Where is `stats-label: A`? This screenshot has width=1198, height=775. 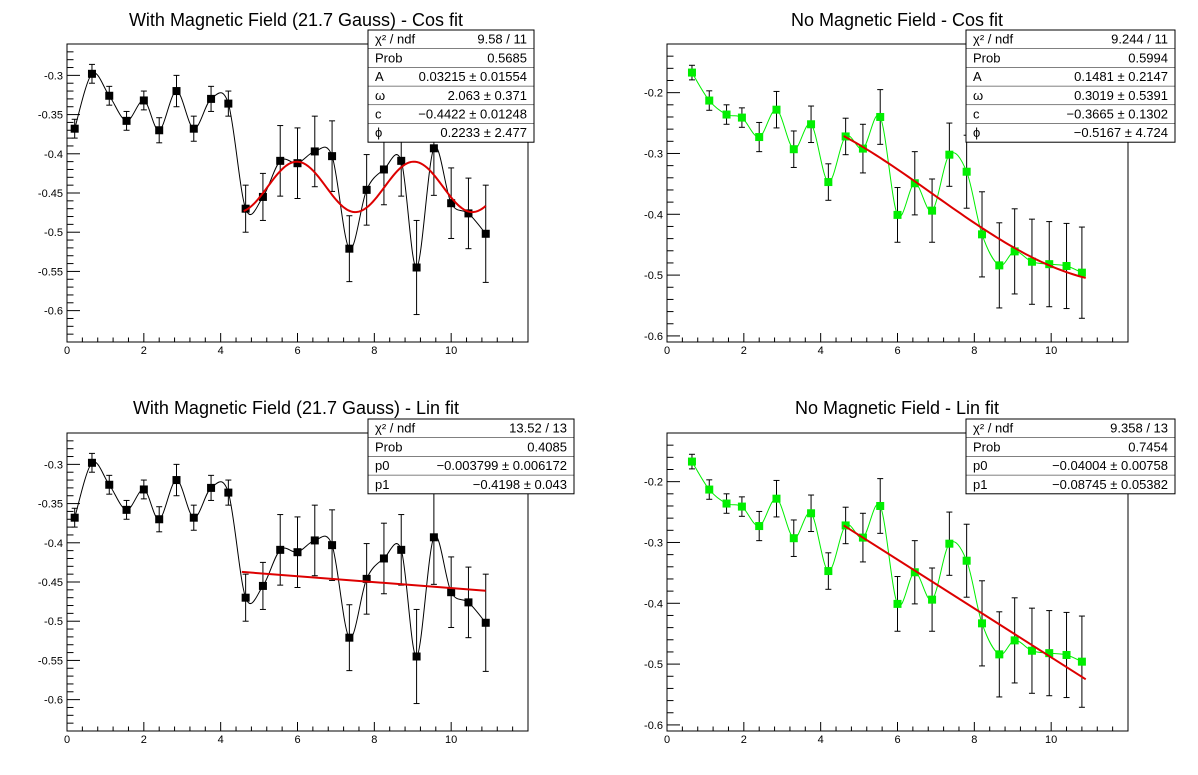
stats-label: A is located at coordinates (977, 76).